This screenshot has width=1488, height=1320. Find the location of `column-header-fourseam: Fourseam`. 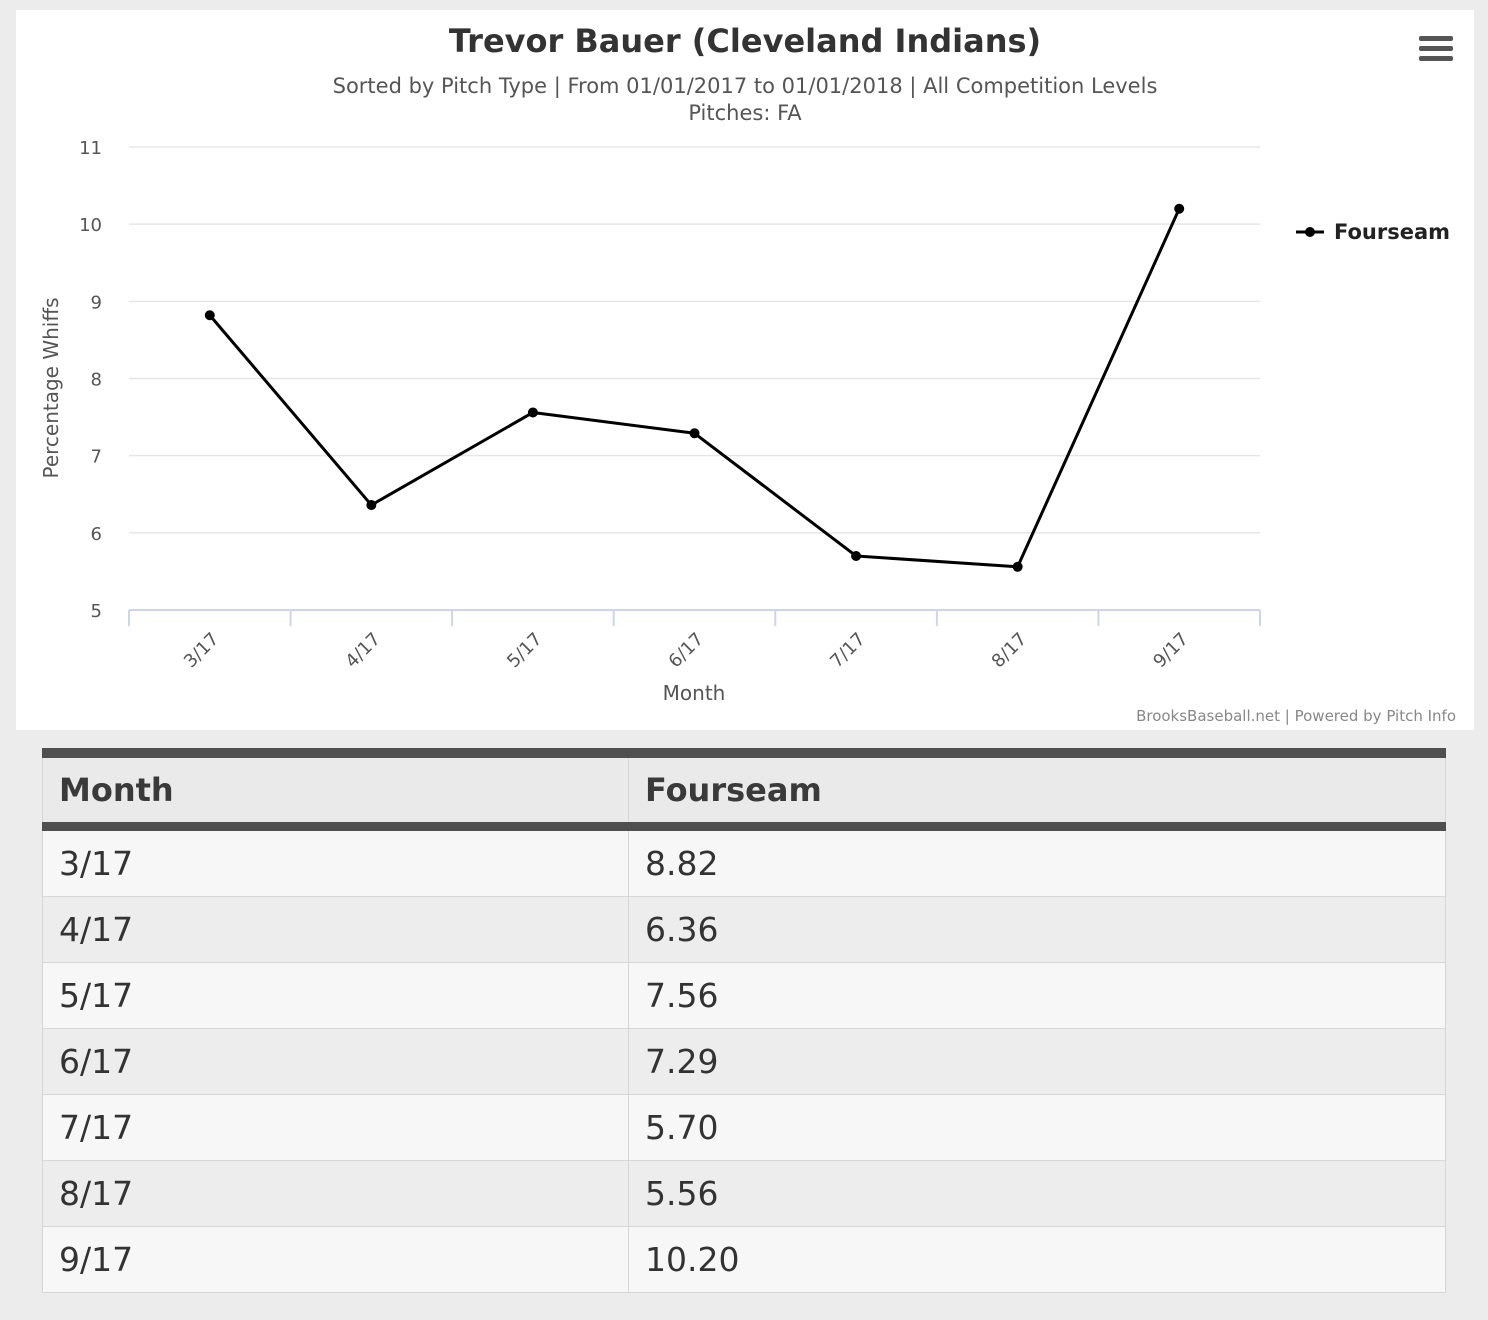

column-header-fourseam: Fourseam is located at coordinates (1037, 791).